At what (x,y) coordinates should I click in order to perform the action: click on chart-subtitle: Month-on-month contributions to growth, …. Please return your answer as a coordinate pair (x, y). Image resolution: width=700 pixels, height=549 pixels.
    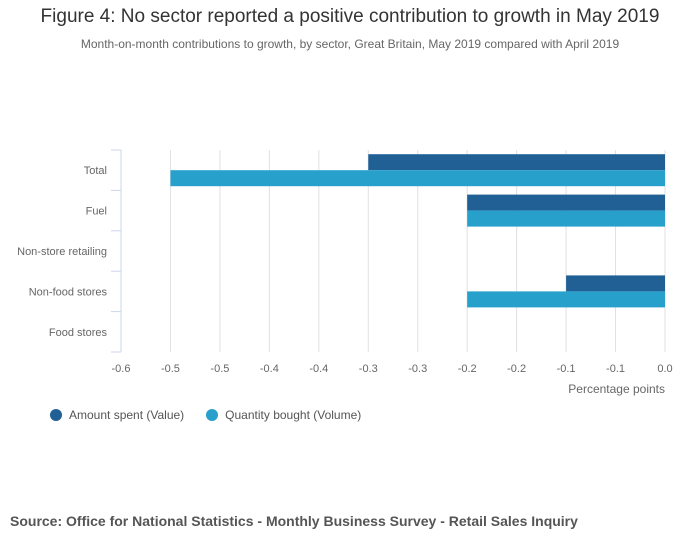
    Looking at the image, I should click on (350, 44).